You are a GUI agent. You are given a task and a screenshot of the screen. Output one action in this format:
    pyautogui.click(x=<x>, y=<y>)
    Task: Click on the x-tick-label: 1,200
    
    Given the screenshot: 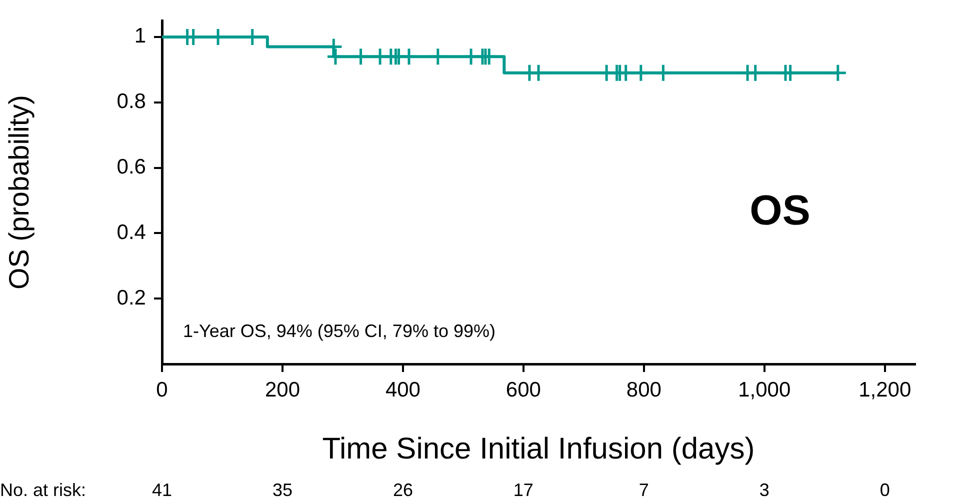 What is the action you would take?
    pyautogui.click(x=885, y=390)
    